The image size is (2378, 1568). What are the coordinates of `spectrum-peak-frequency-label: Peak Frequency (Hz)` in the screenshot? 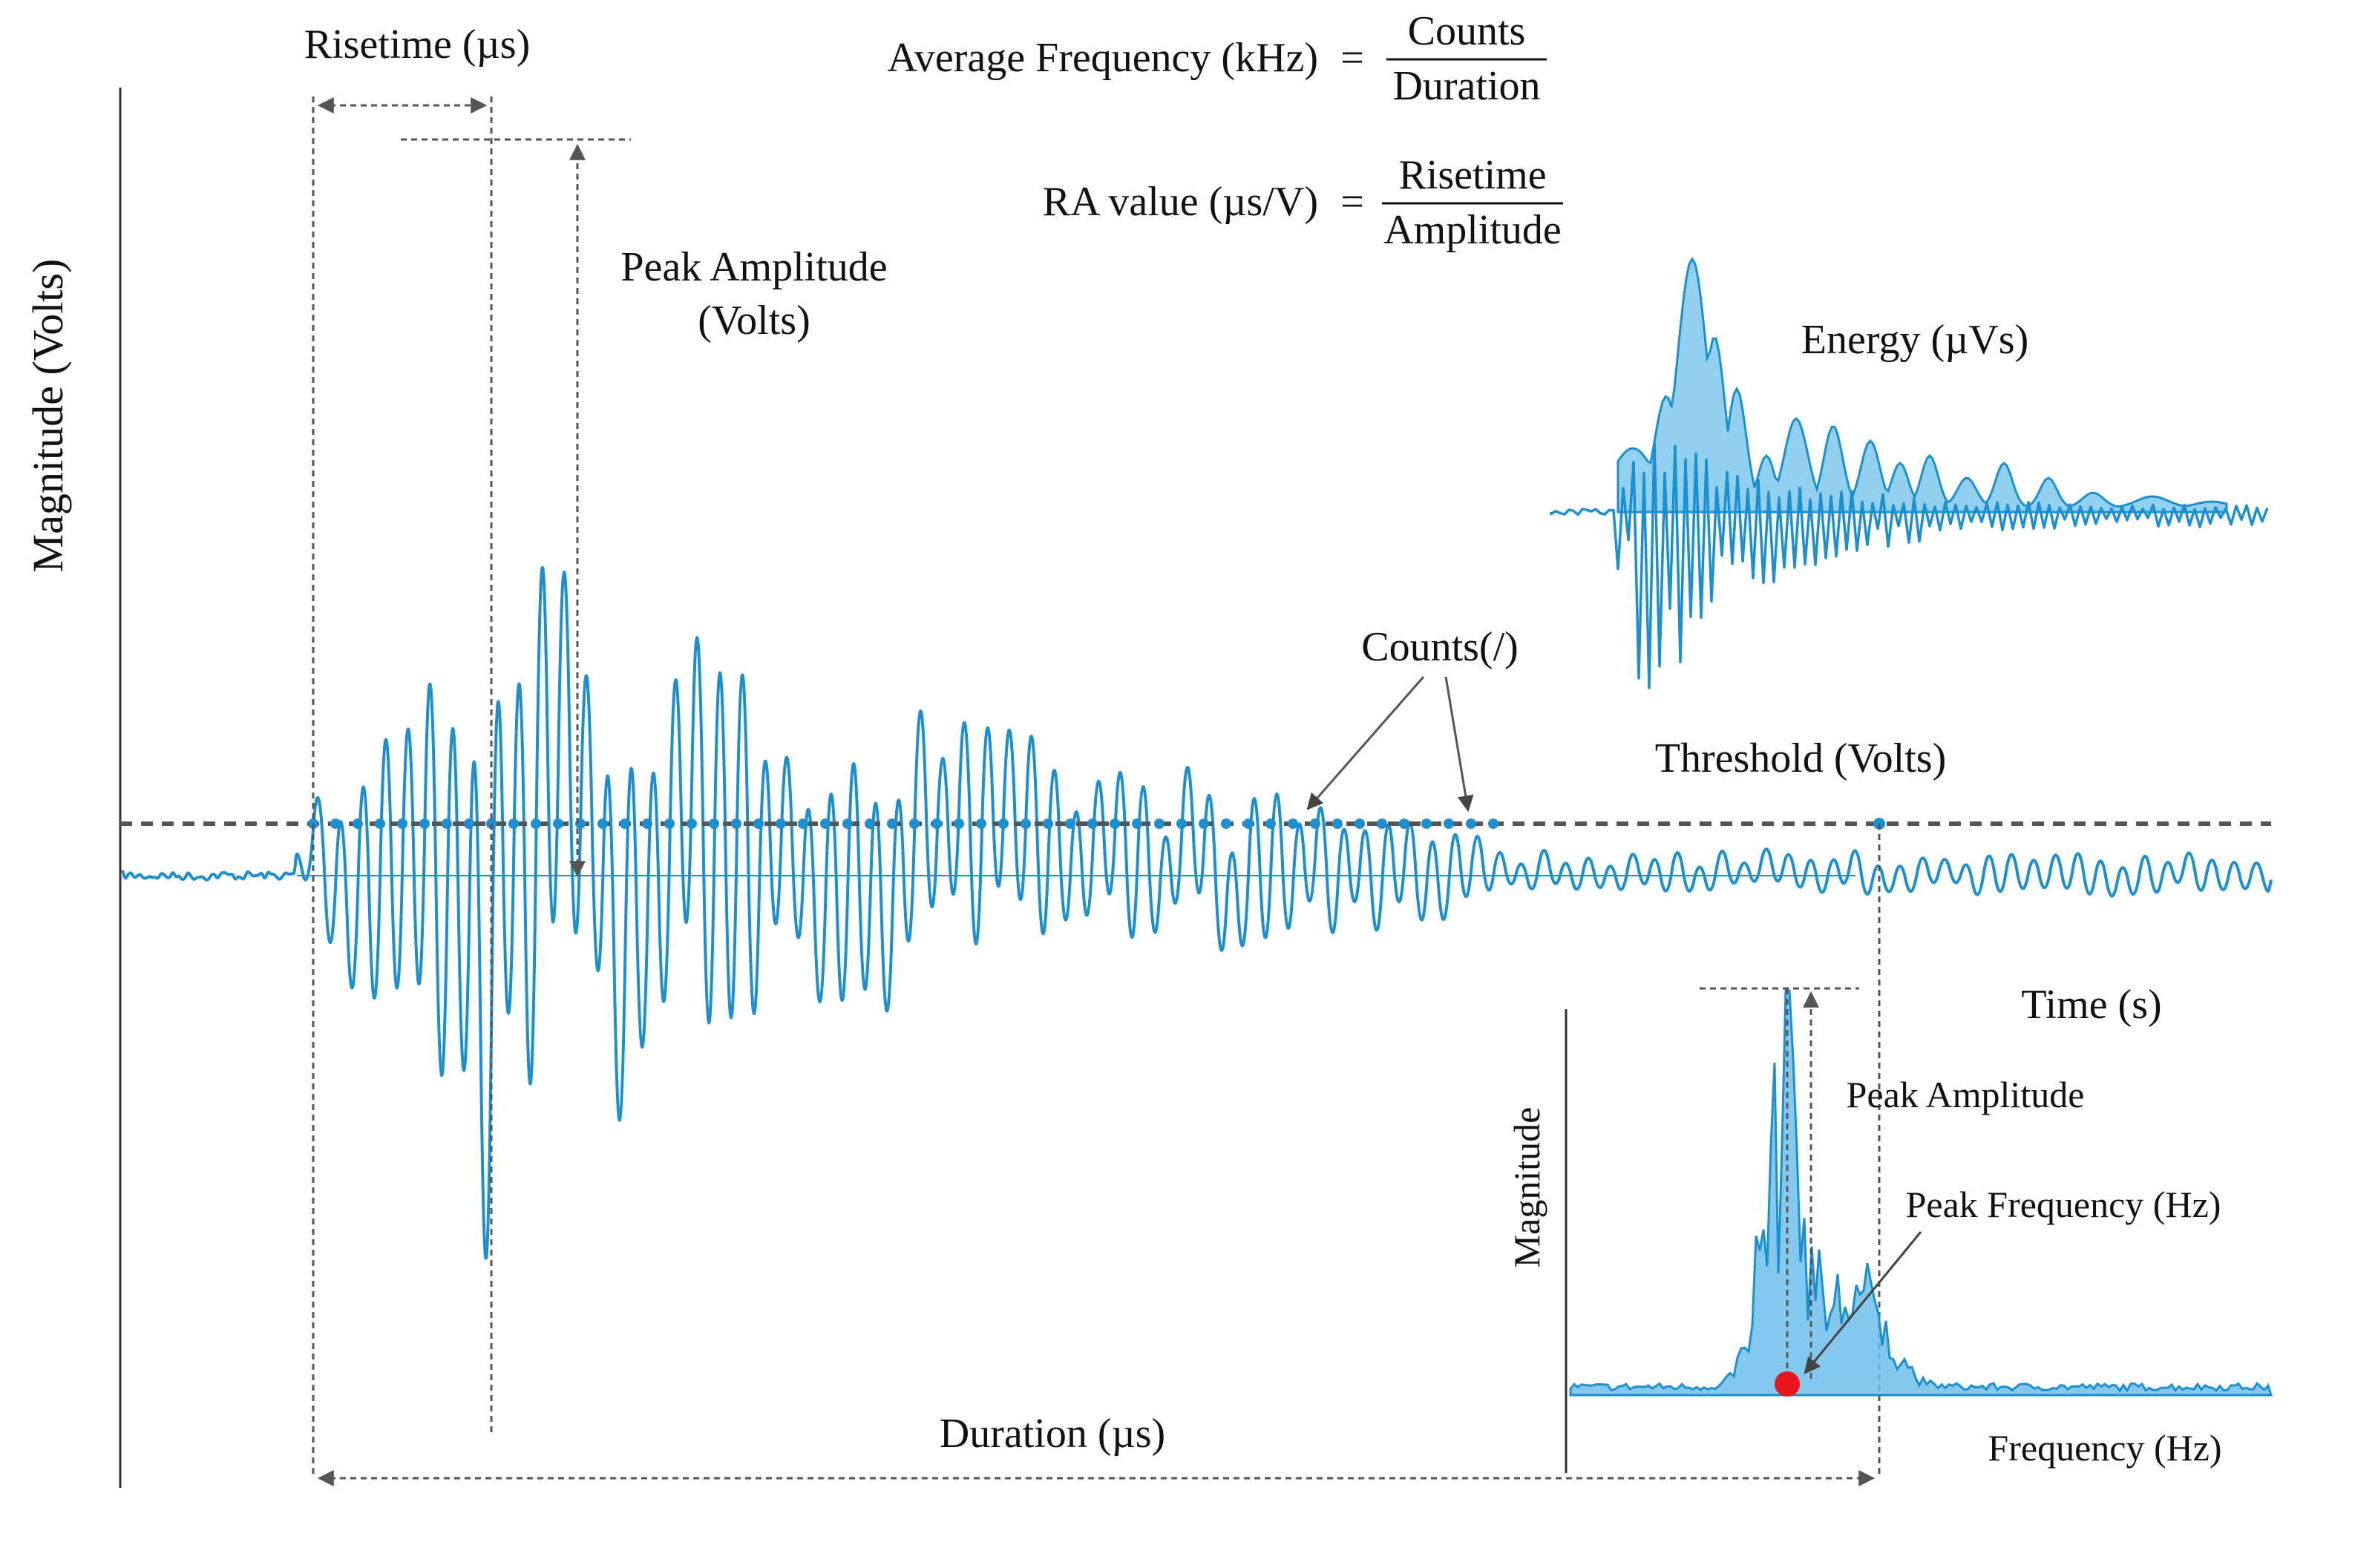 It's located at (2063, 1204).